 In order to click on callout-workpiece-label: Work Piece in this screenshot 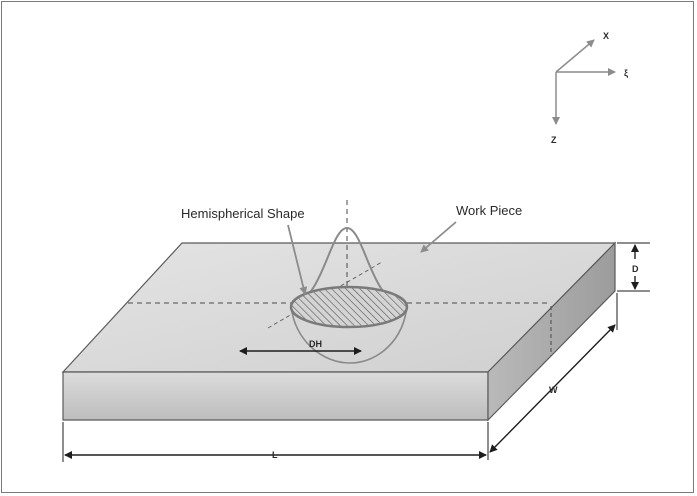, I will do `click(489, 210)`.